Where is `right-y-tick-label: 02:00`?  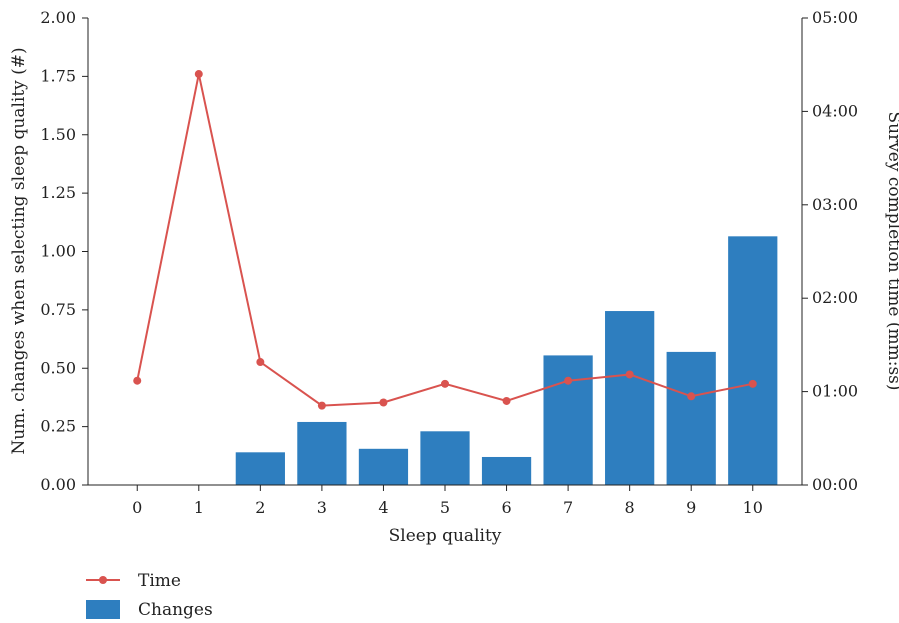
right-y-tick-label: 02:00 is located at coordinates (835, 297).